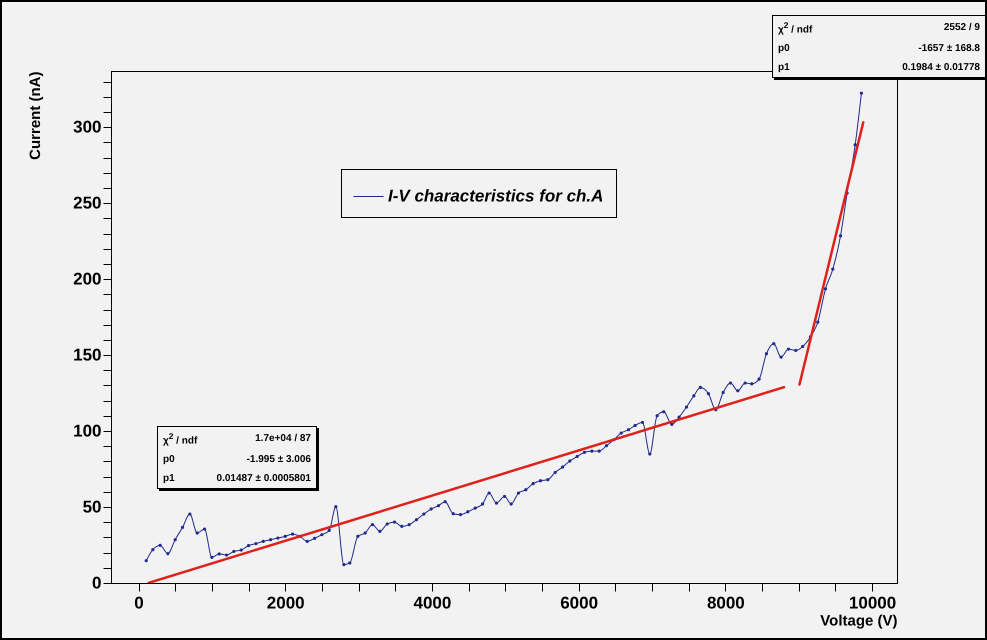  I want to click on y-tick-label: 0, so click(97, 583).